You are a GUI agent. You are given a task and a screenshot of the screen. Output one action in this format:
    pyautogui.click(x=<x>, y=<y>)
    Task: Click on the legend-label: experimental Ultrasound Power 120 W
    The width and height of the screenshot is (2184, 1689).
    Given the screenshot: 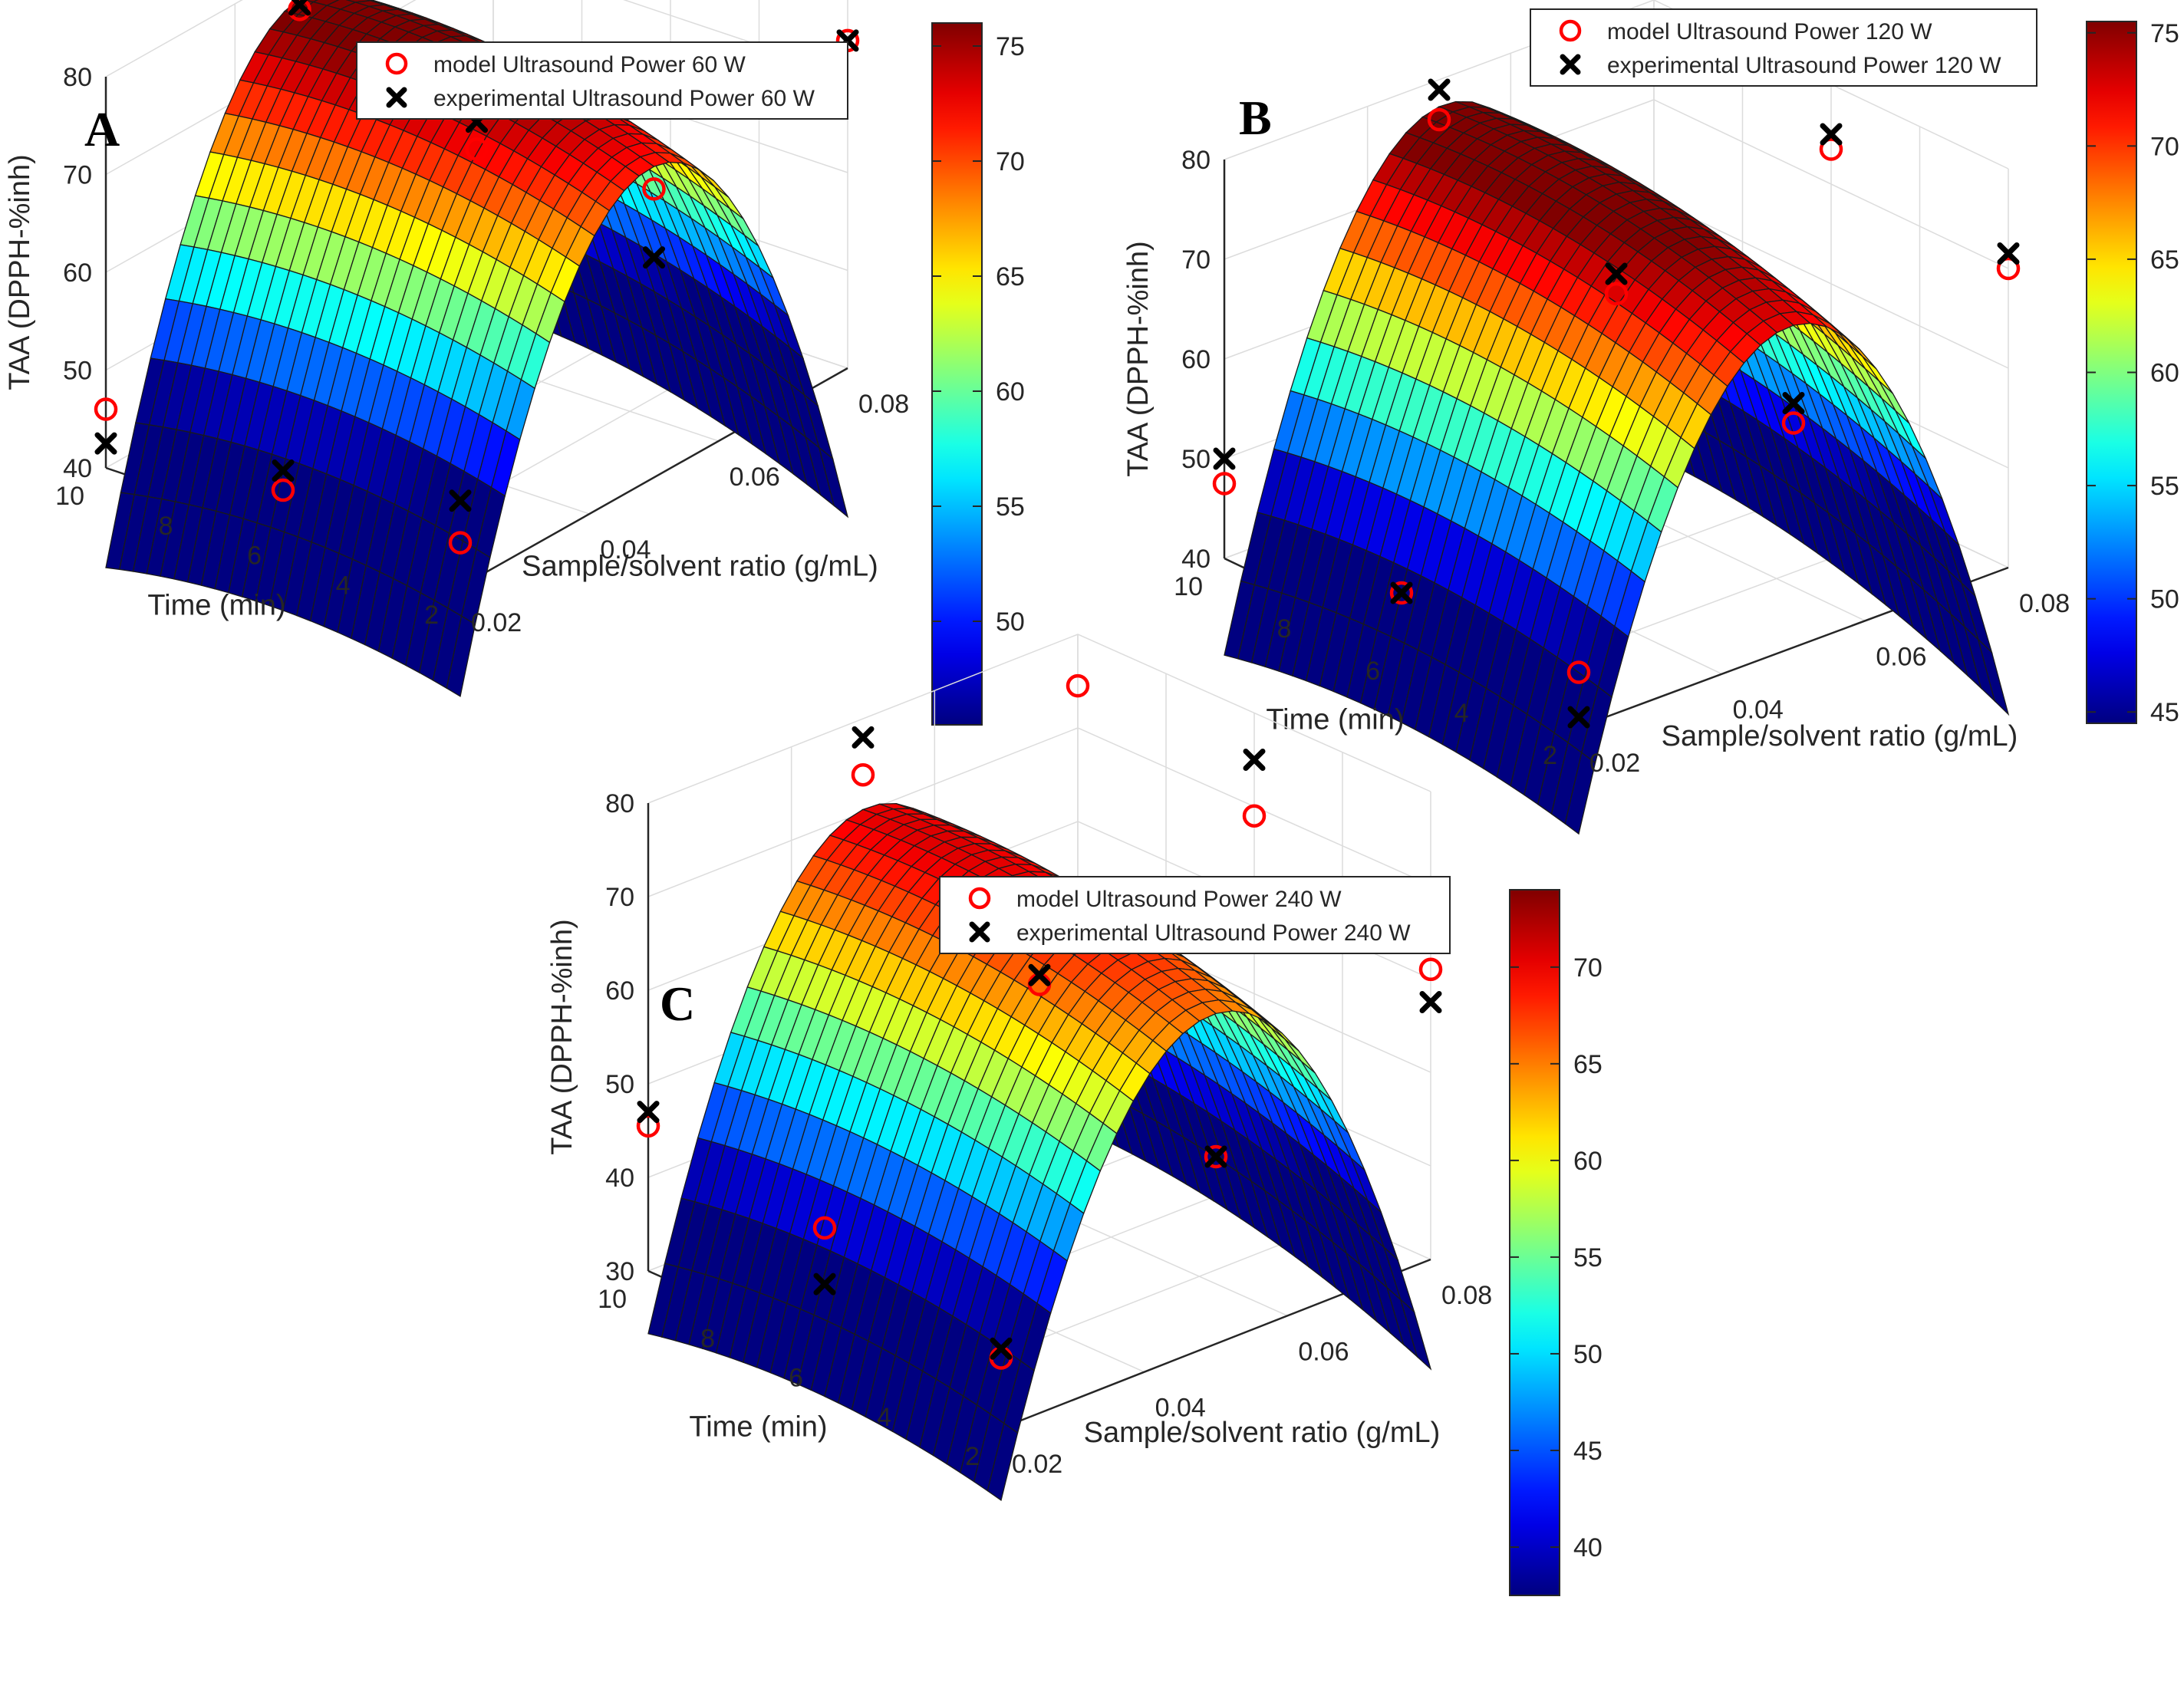 What is the action you would take?
    pyautogui.click(x=1804, y=65)
    